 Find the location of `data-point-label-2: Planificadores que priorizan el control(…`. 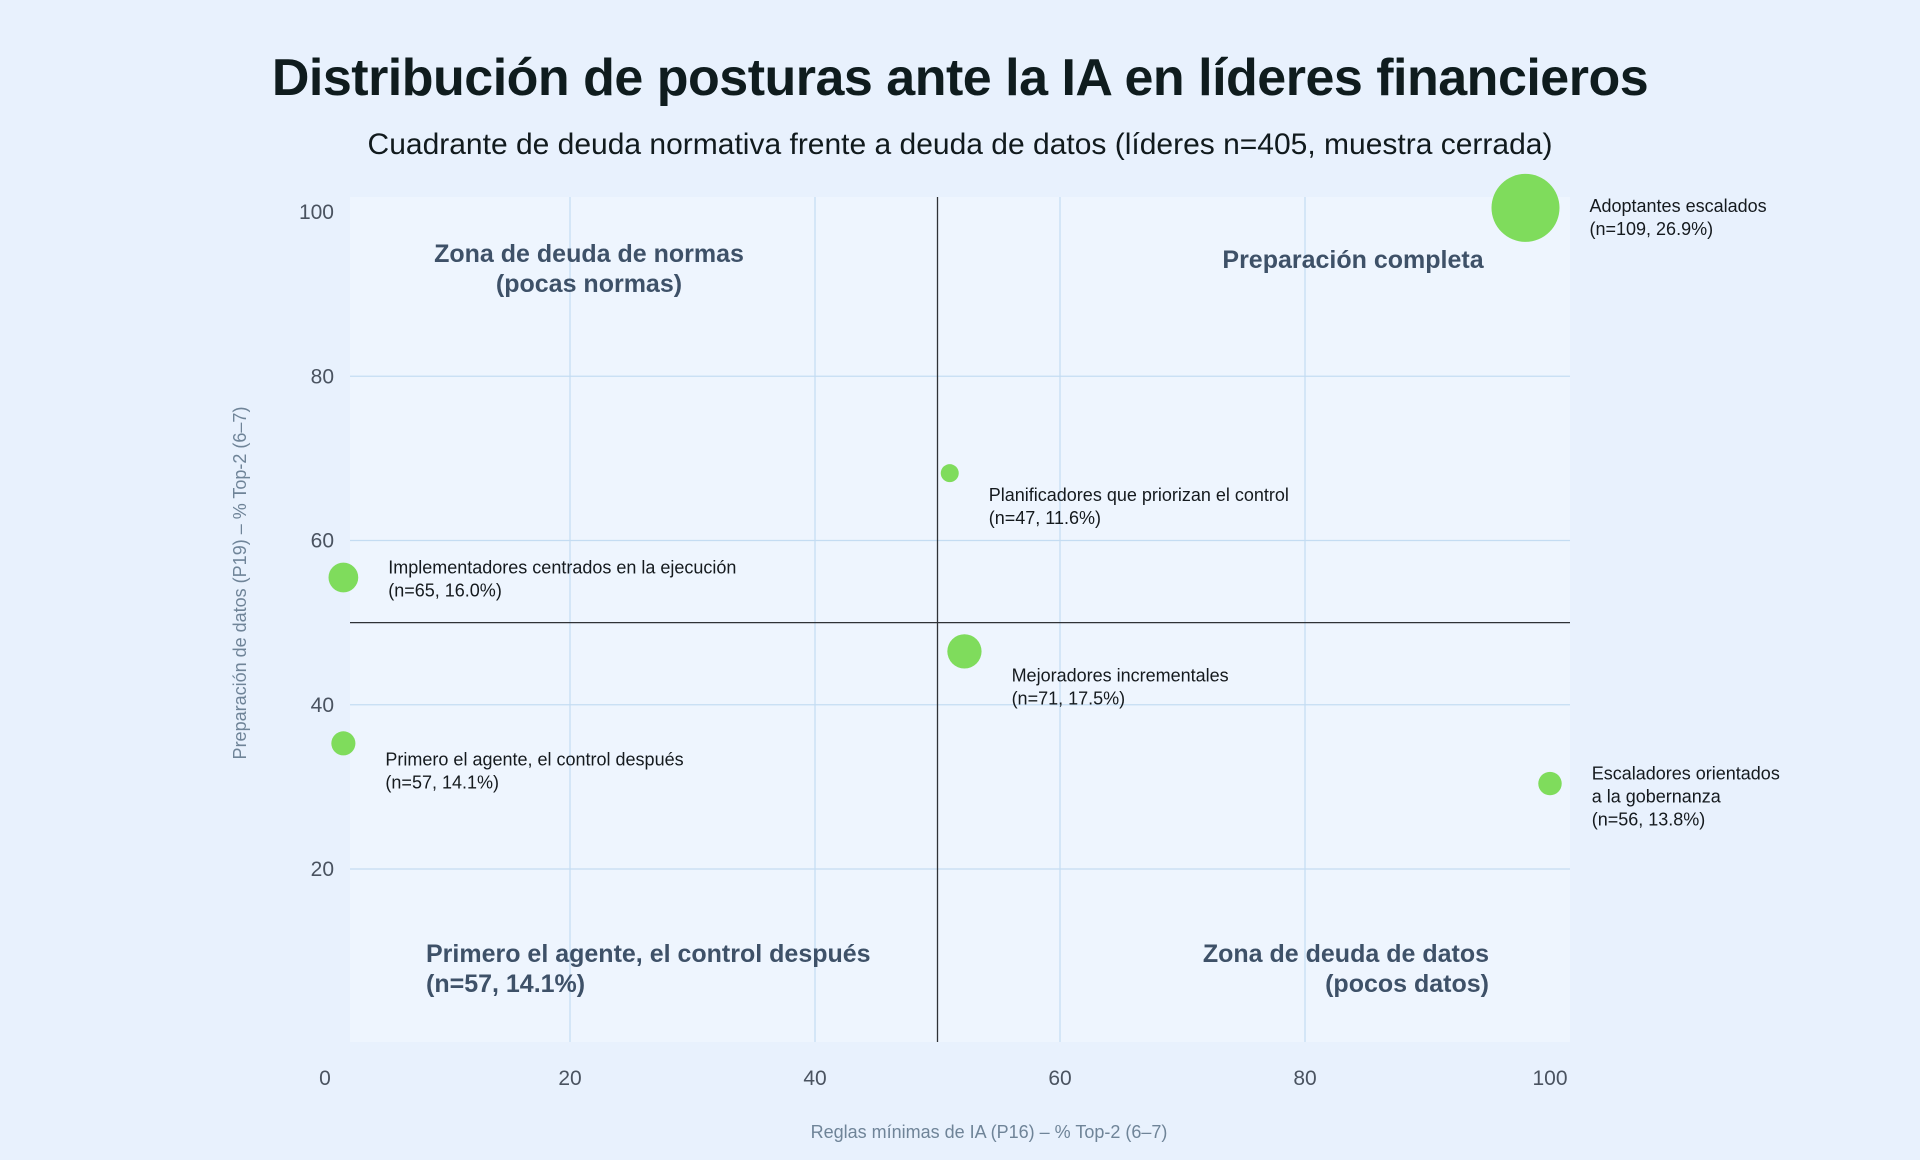

data-point-label-2: Planificadores que priorizan el control(… is located at coordinates (1139, 506).